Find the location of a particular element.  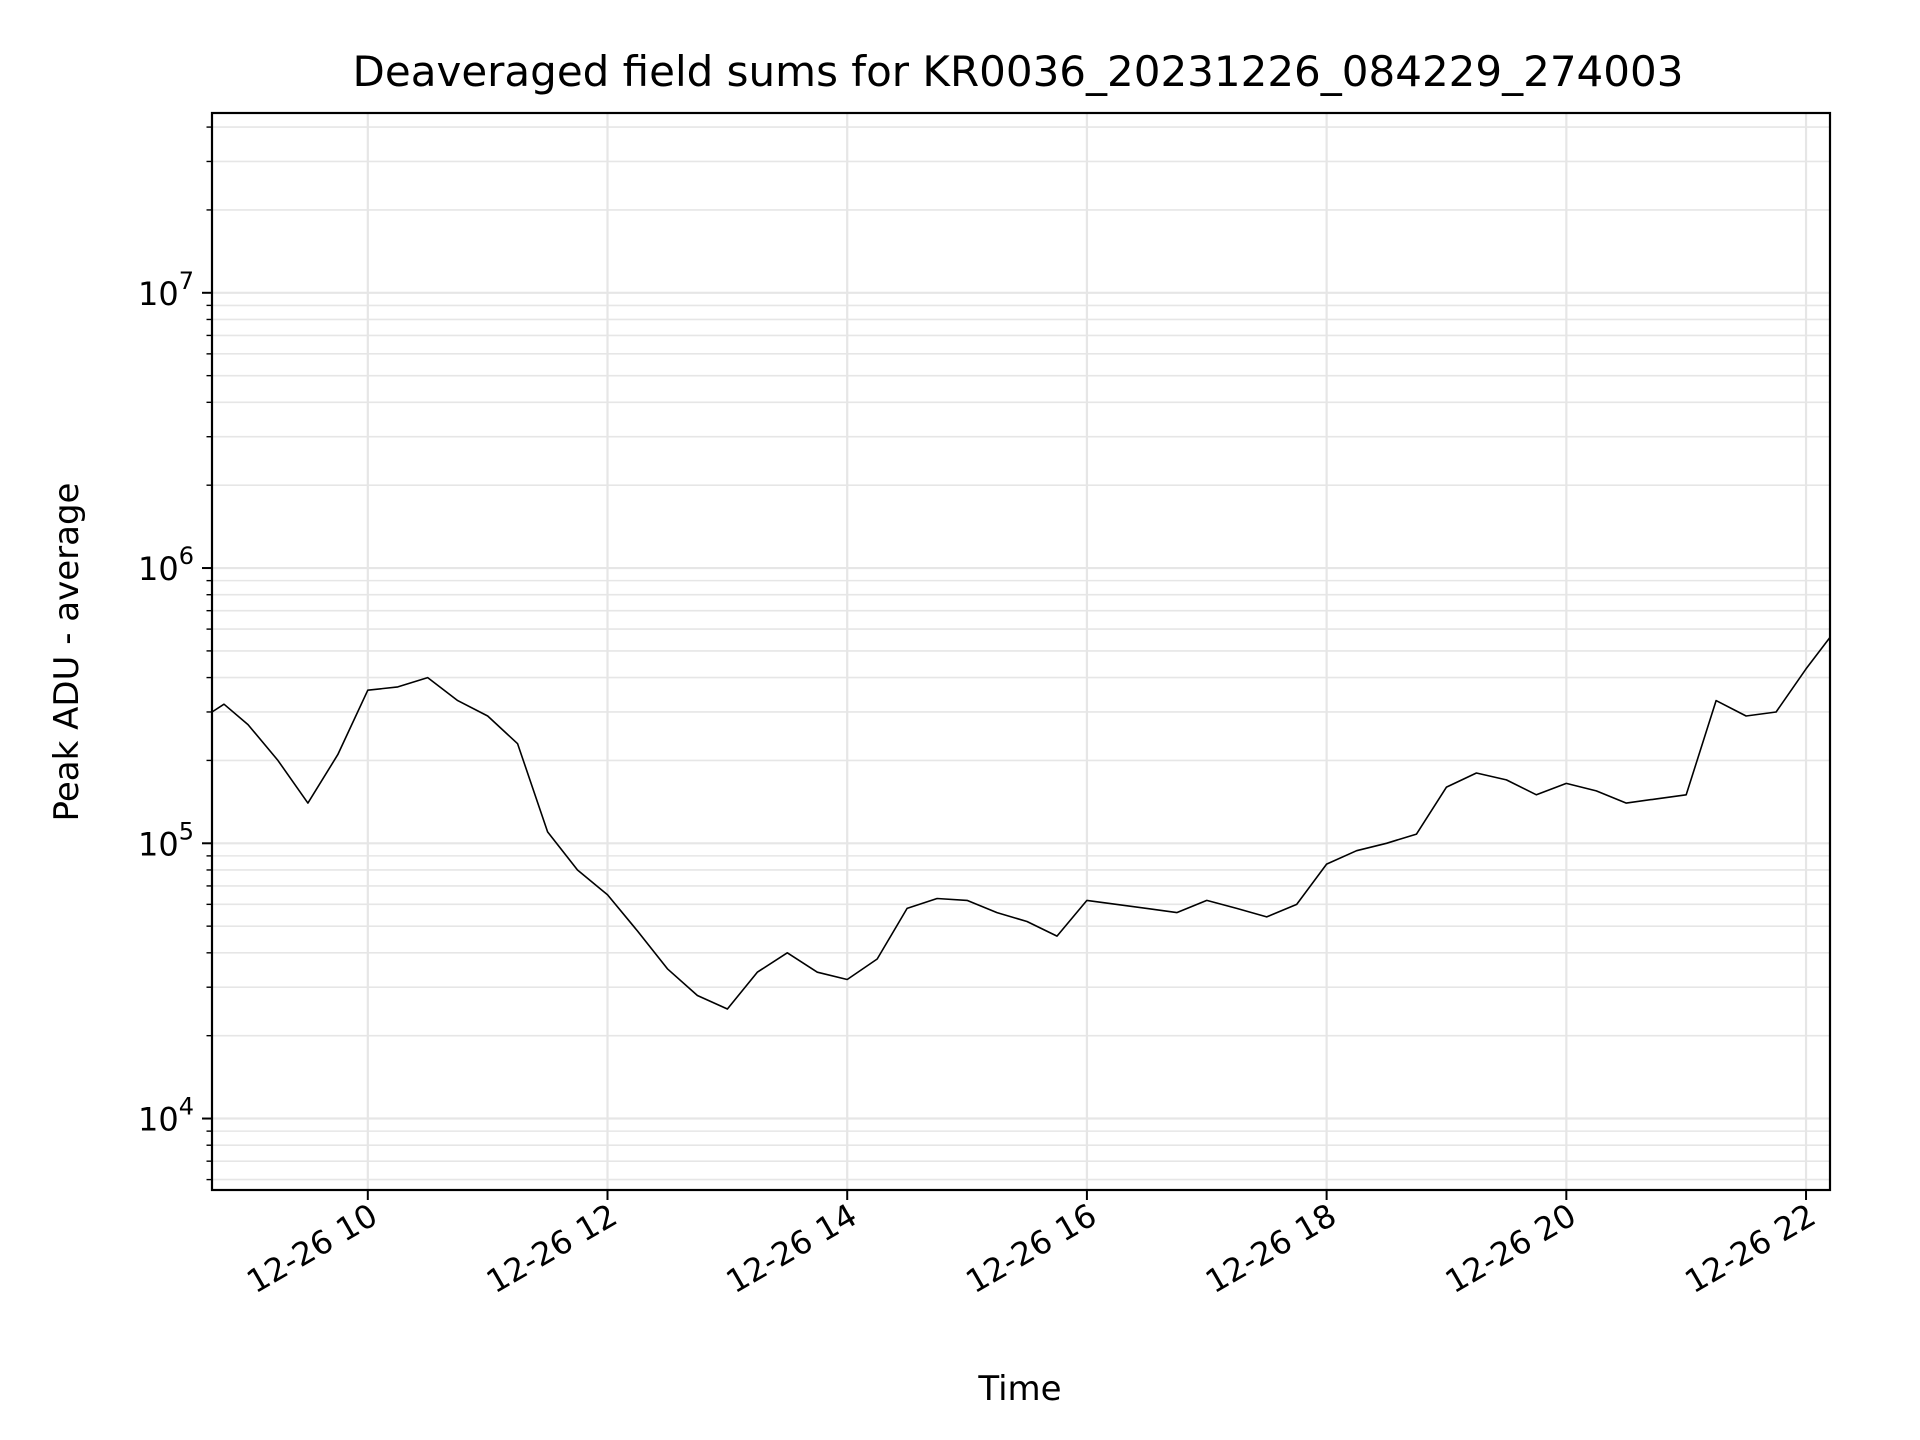

x-tick-label: 12-26 22 is located at coordinates (1750, 1248).